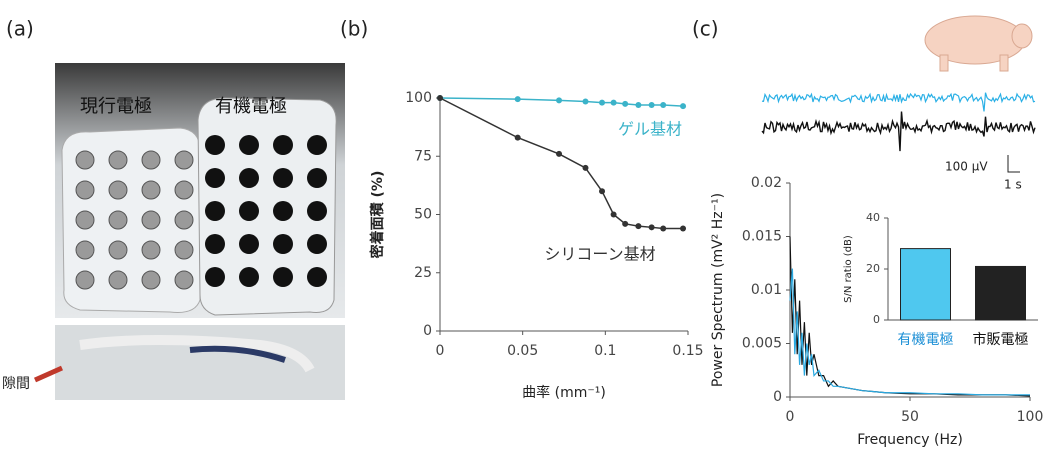  I want to click on photo-label: 隙間, so click(16, 384).